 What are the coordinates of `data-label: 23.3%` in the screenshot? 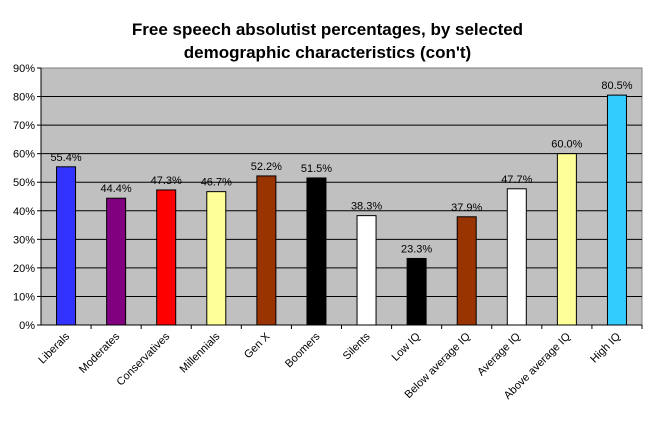 It's located at (416, 249).